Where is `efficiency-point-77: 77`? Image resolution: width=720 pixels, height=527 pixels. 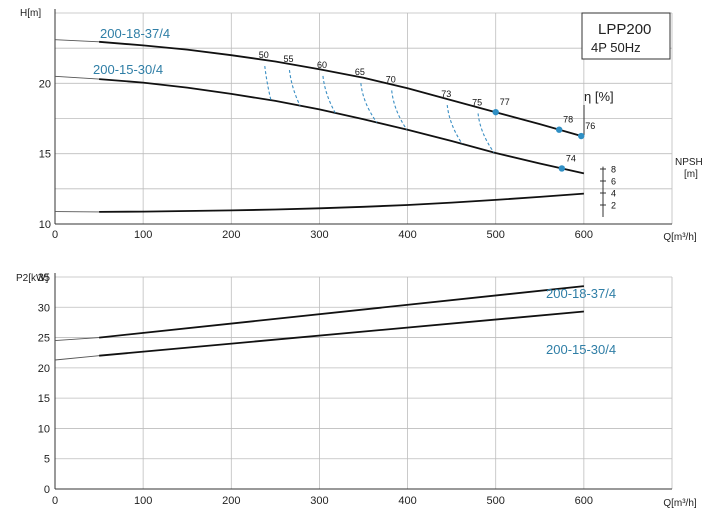 efficiency-point-77: 77 is located at coordinates (501, 106).